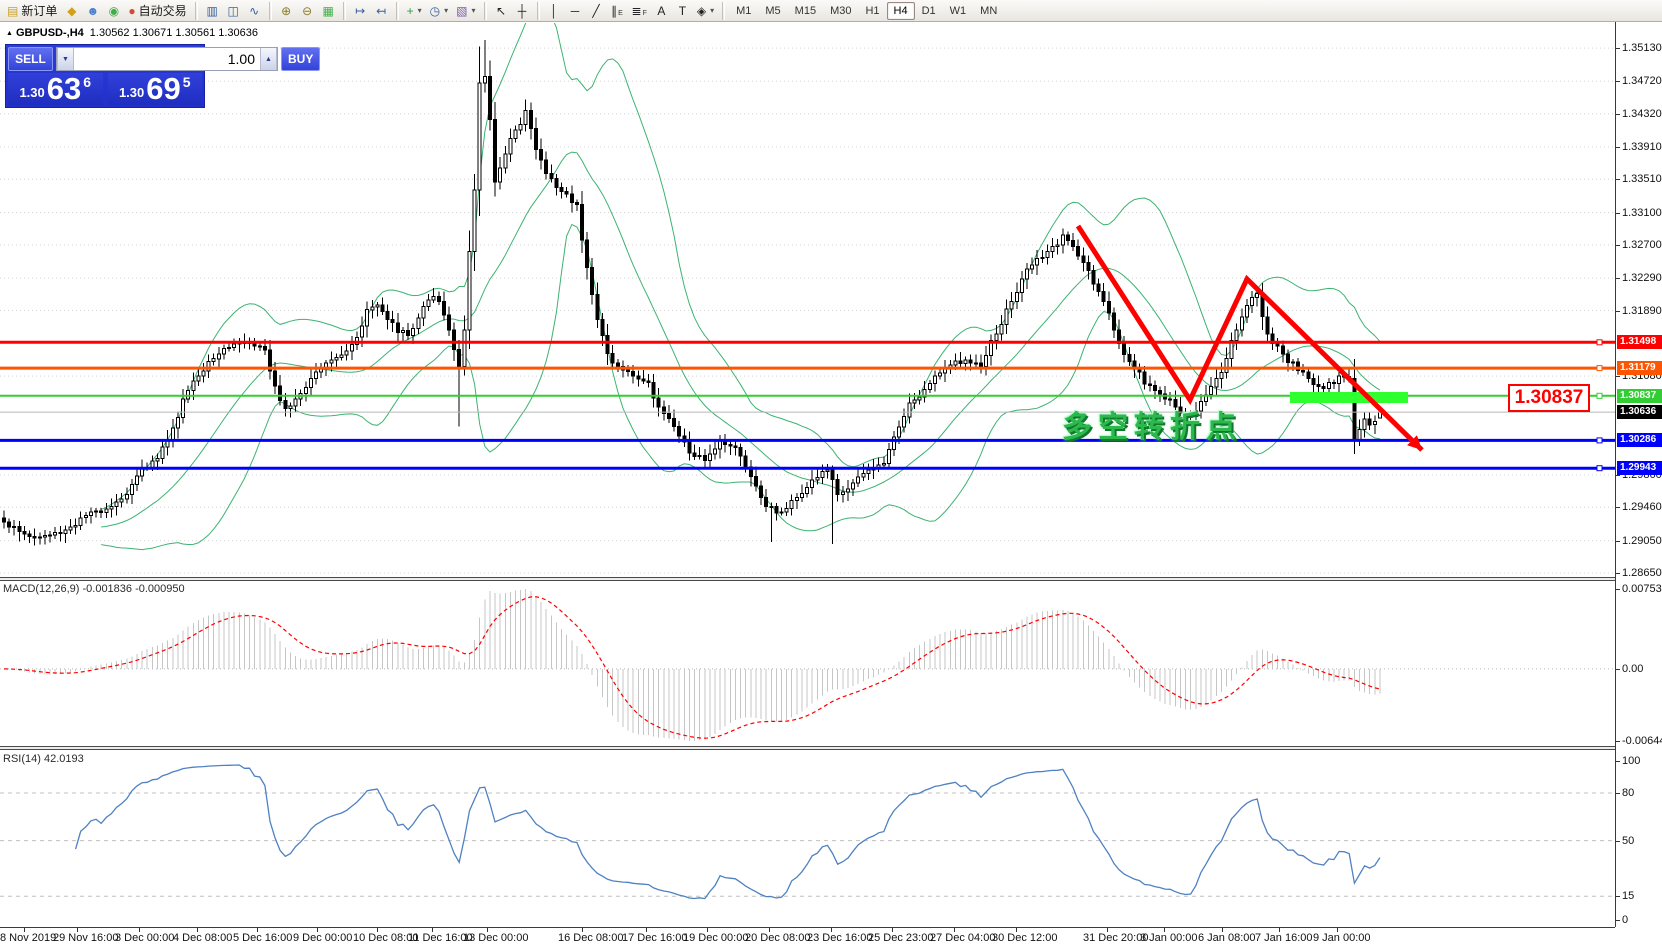 This screenshot has width=1662, height=947. I want to click on timeframe-m30-button: M30, so click(840, 11).